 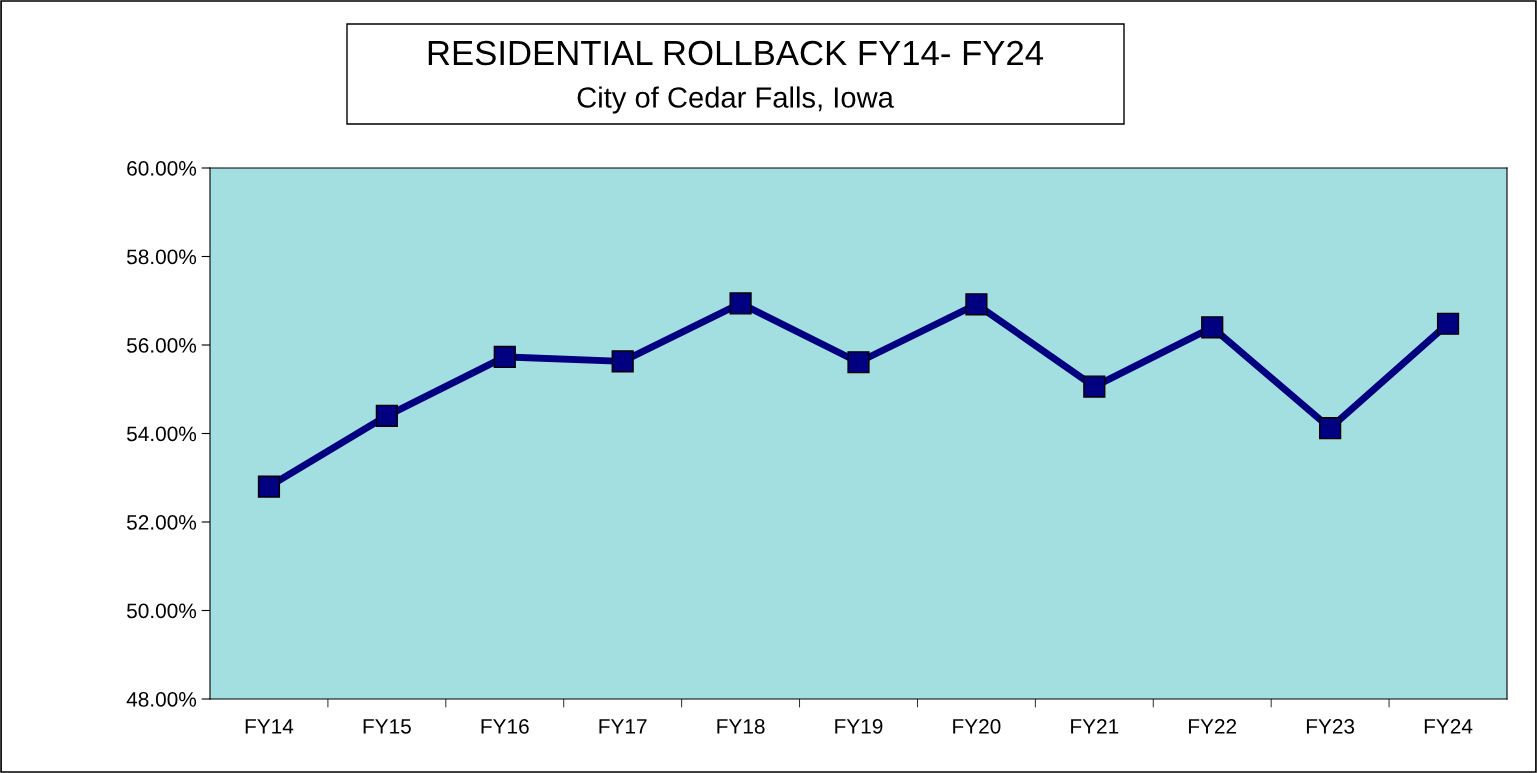 I want to click on y-tick-label: 48.00%, so click(x=161, y=699).